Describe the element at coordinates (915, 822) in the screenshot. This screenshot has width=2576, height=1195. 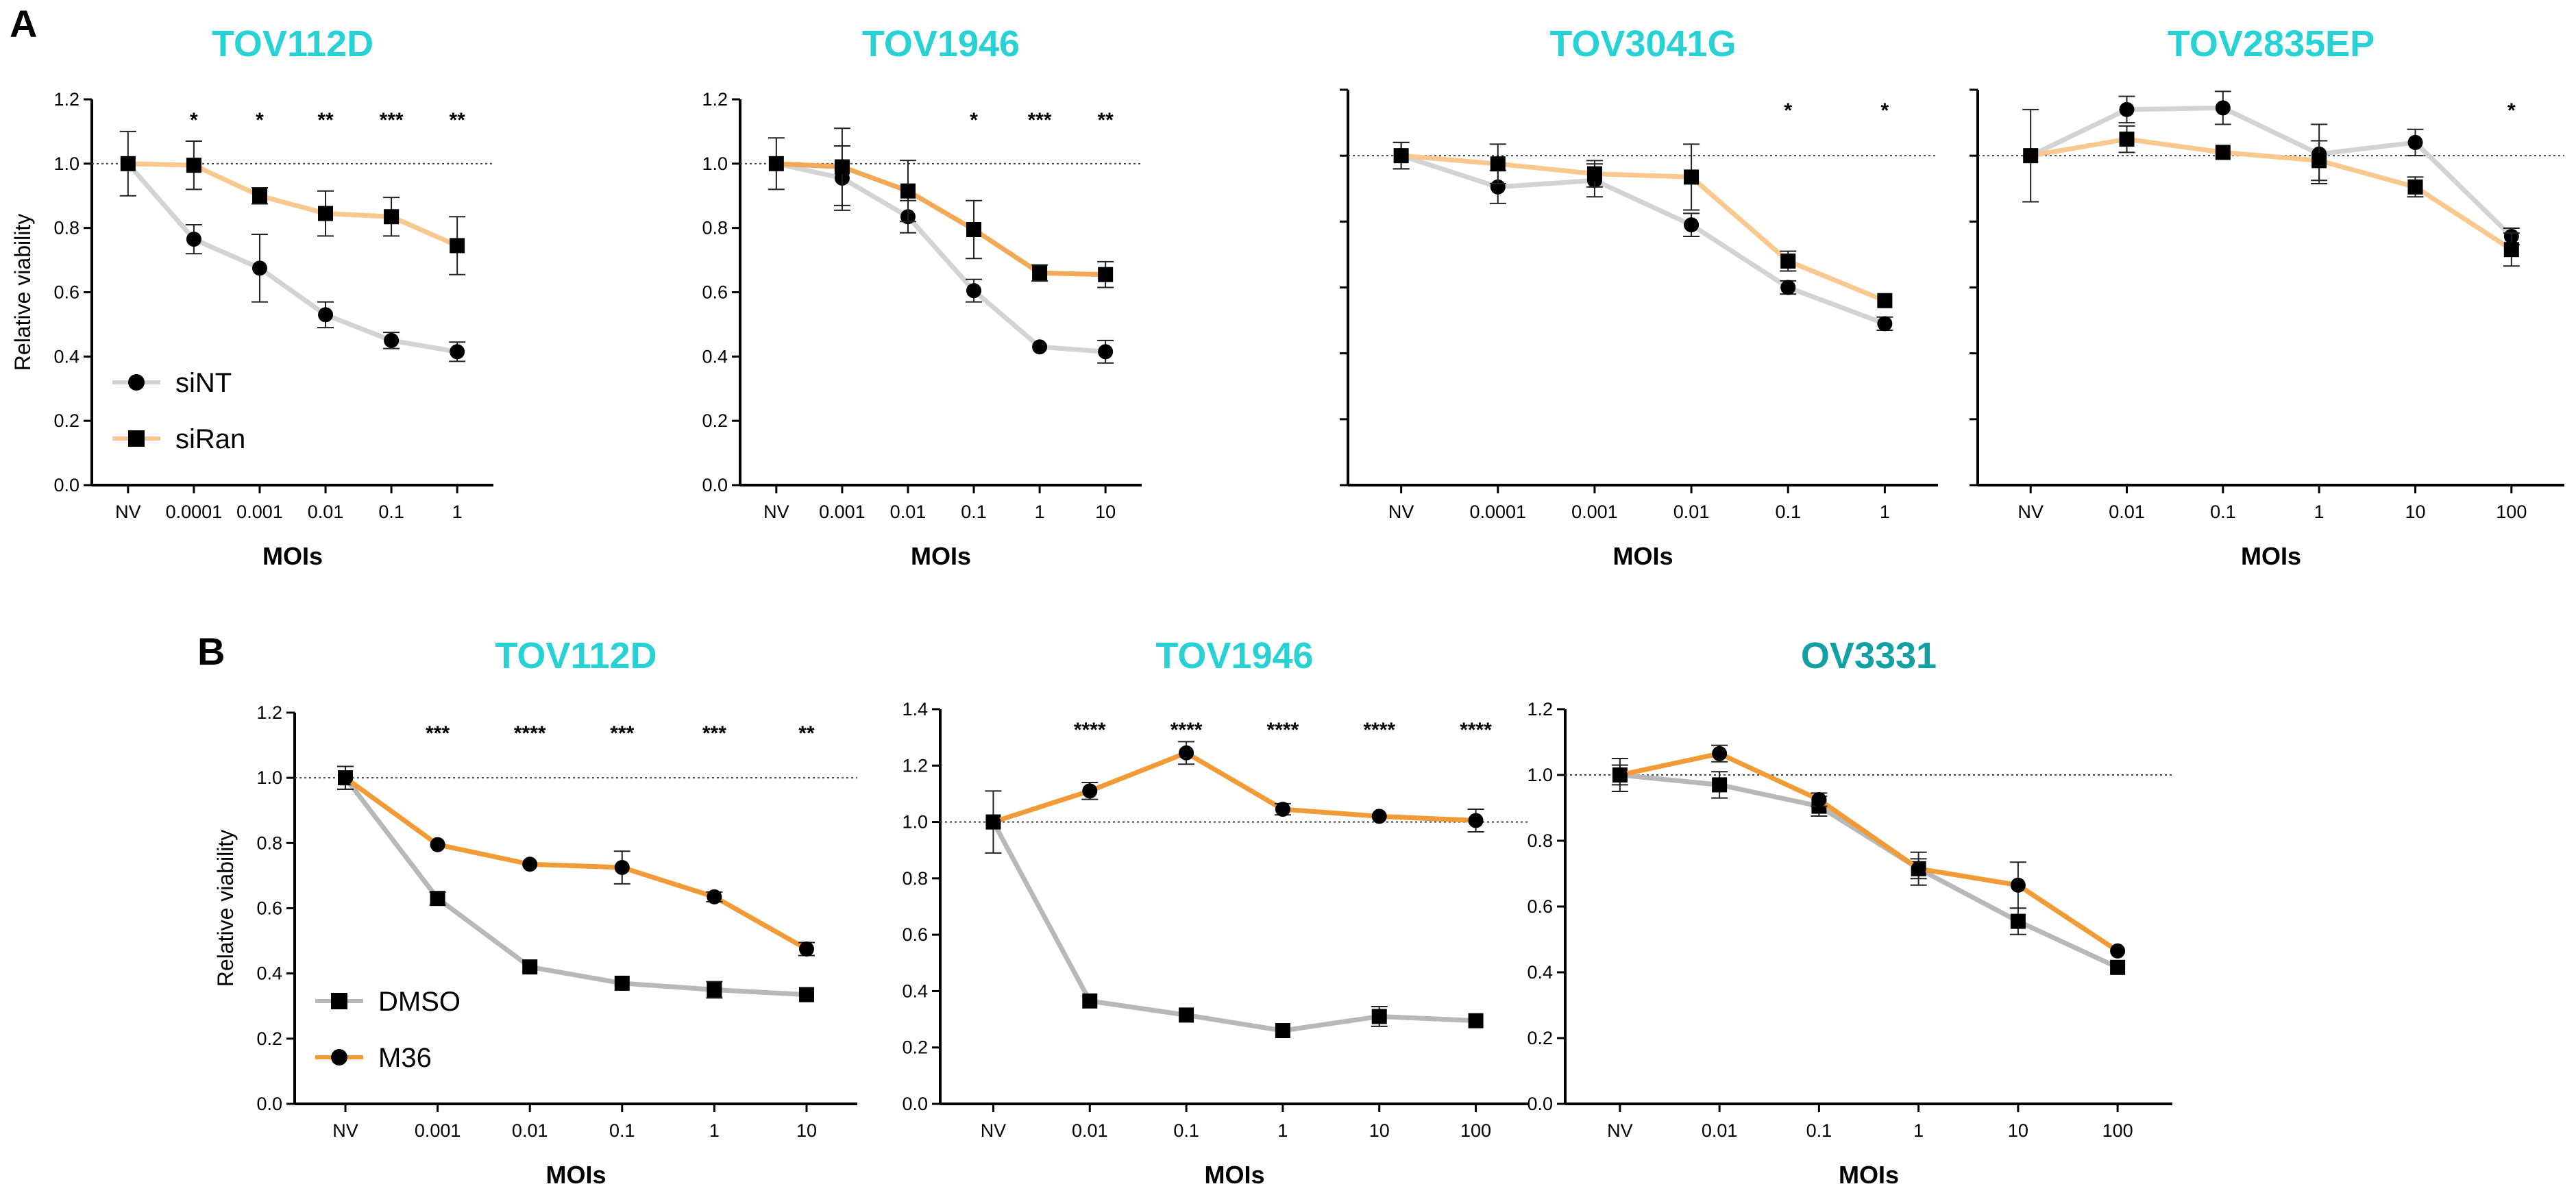
I see `y-tick-label: 1.0` at that location.